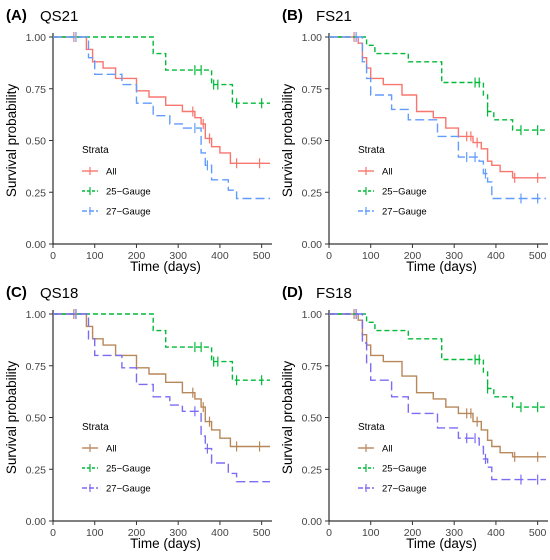  I want to click on panel-label: (D), so click(292, 292).